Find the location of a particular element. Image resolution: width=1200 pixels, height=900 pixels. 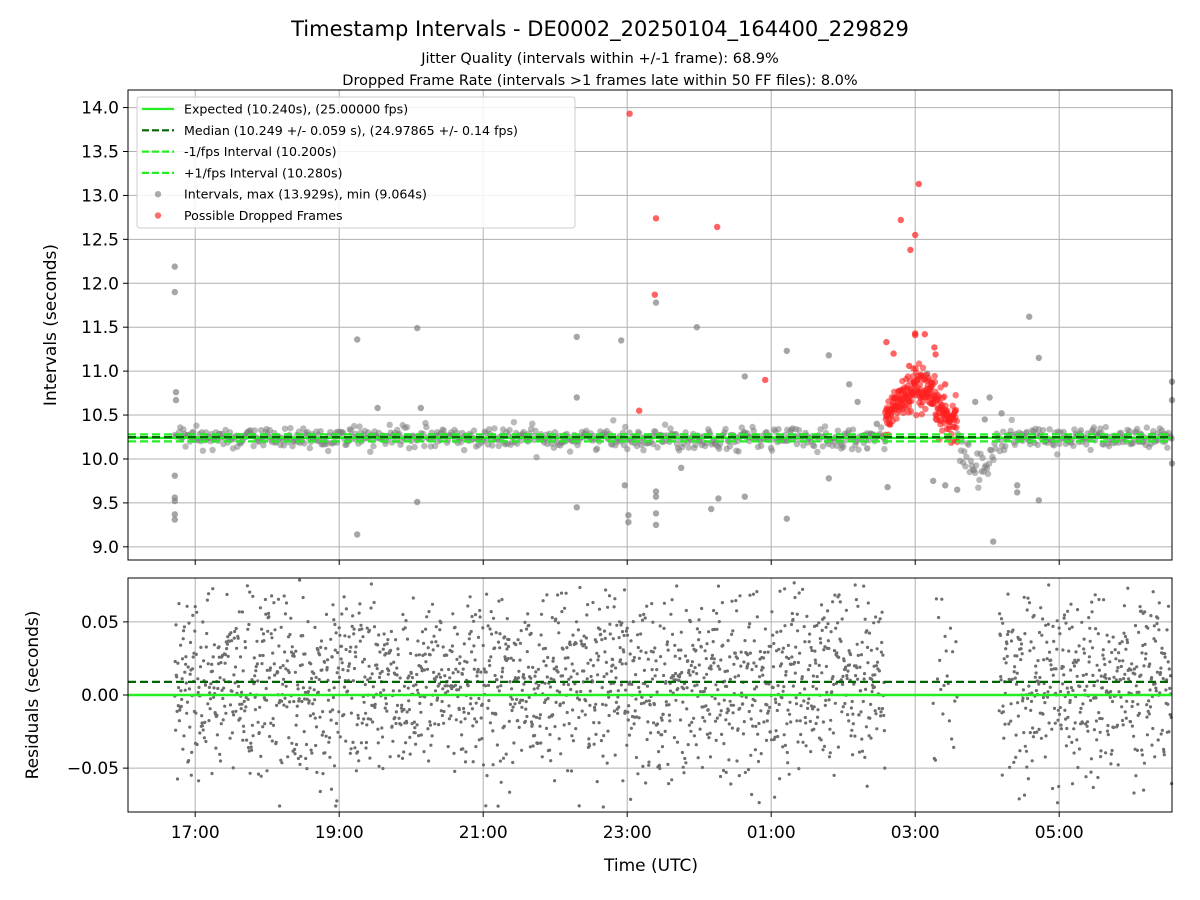

x-tick-label: 01:00 is located at coordinates (771, 833).